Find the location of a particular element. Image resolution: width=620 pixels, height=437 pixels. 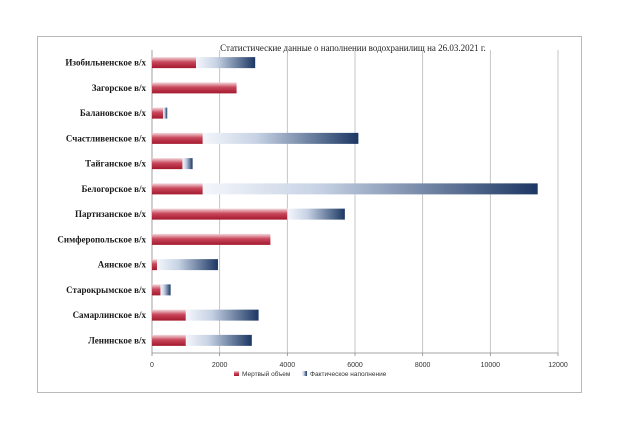

category-label: Тайганское в/х is located at coordinates (115, 164).